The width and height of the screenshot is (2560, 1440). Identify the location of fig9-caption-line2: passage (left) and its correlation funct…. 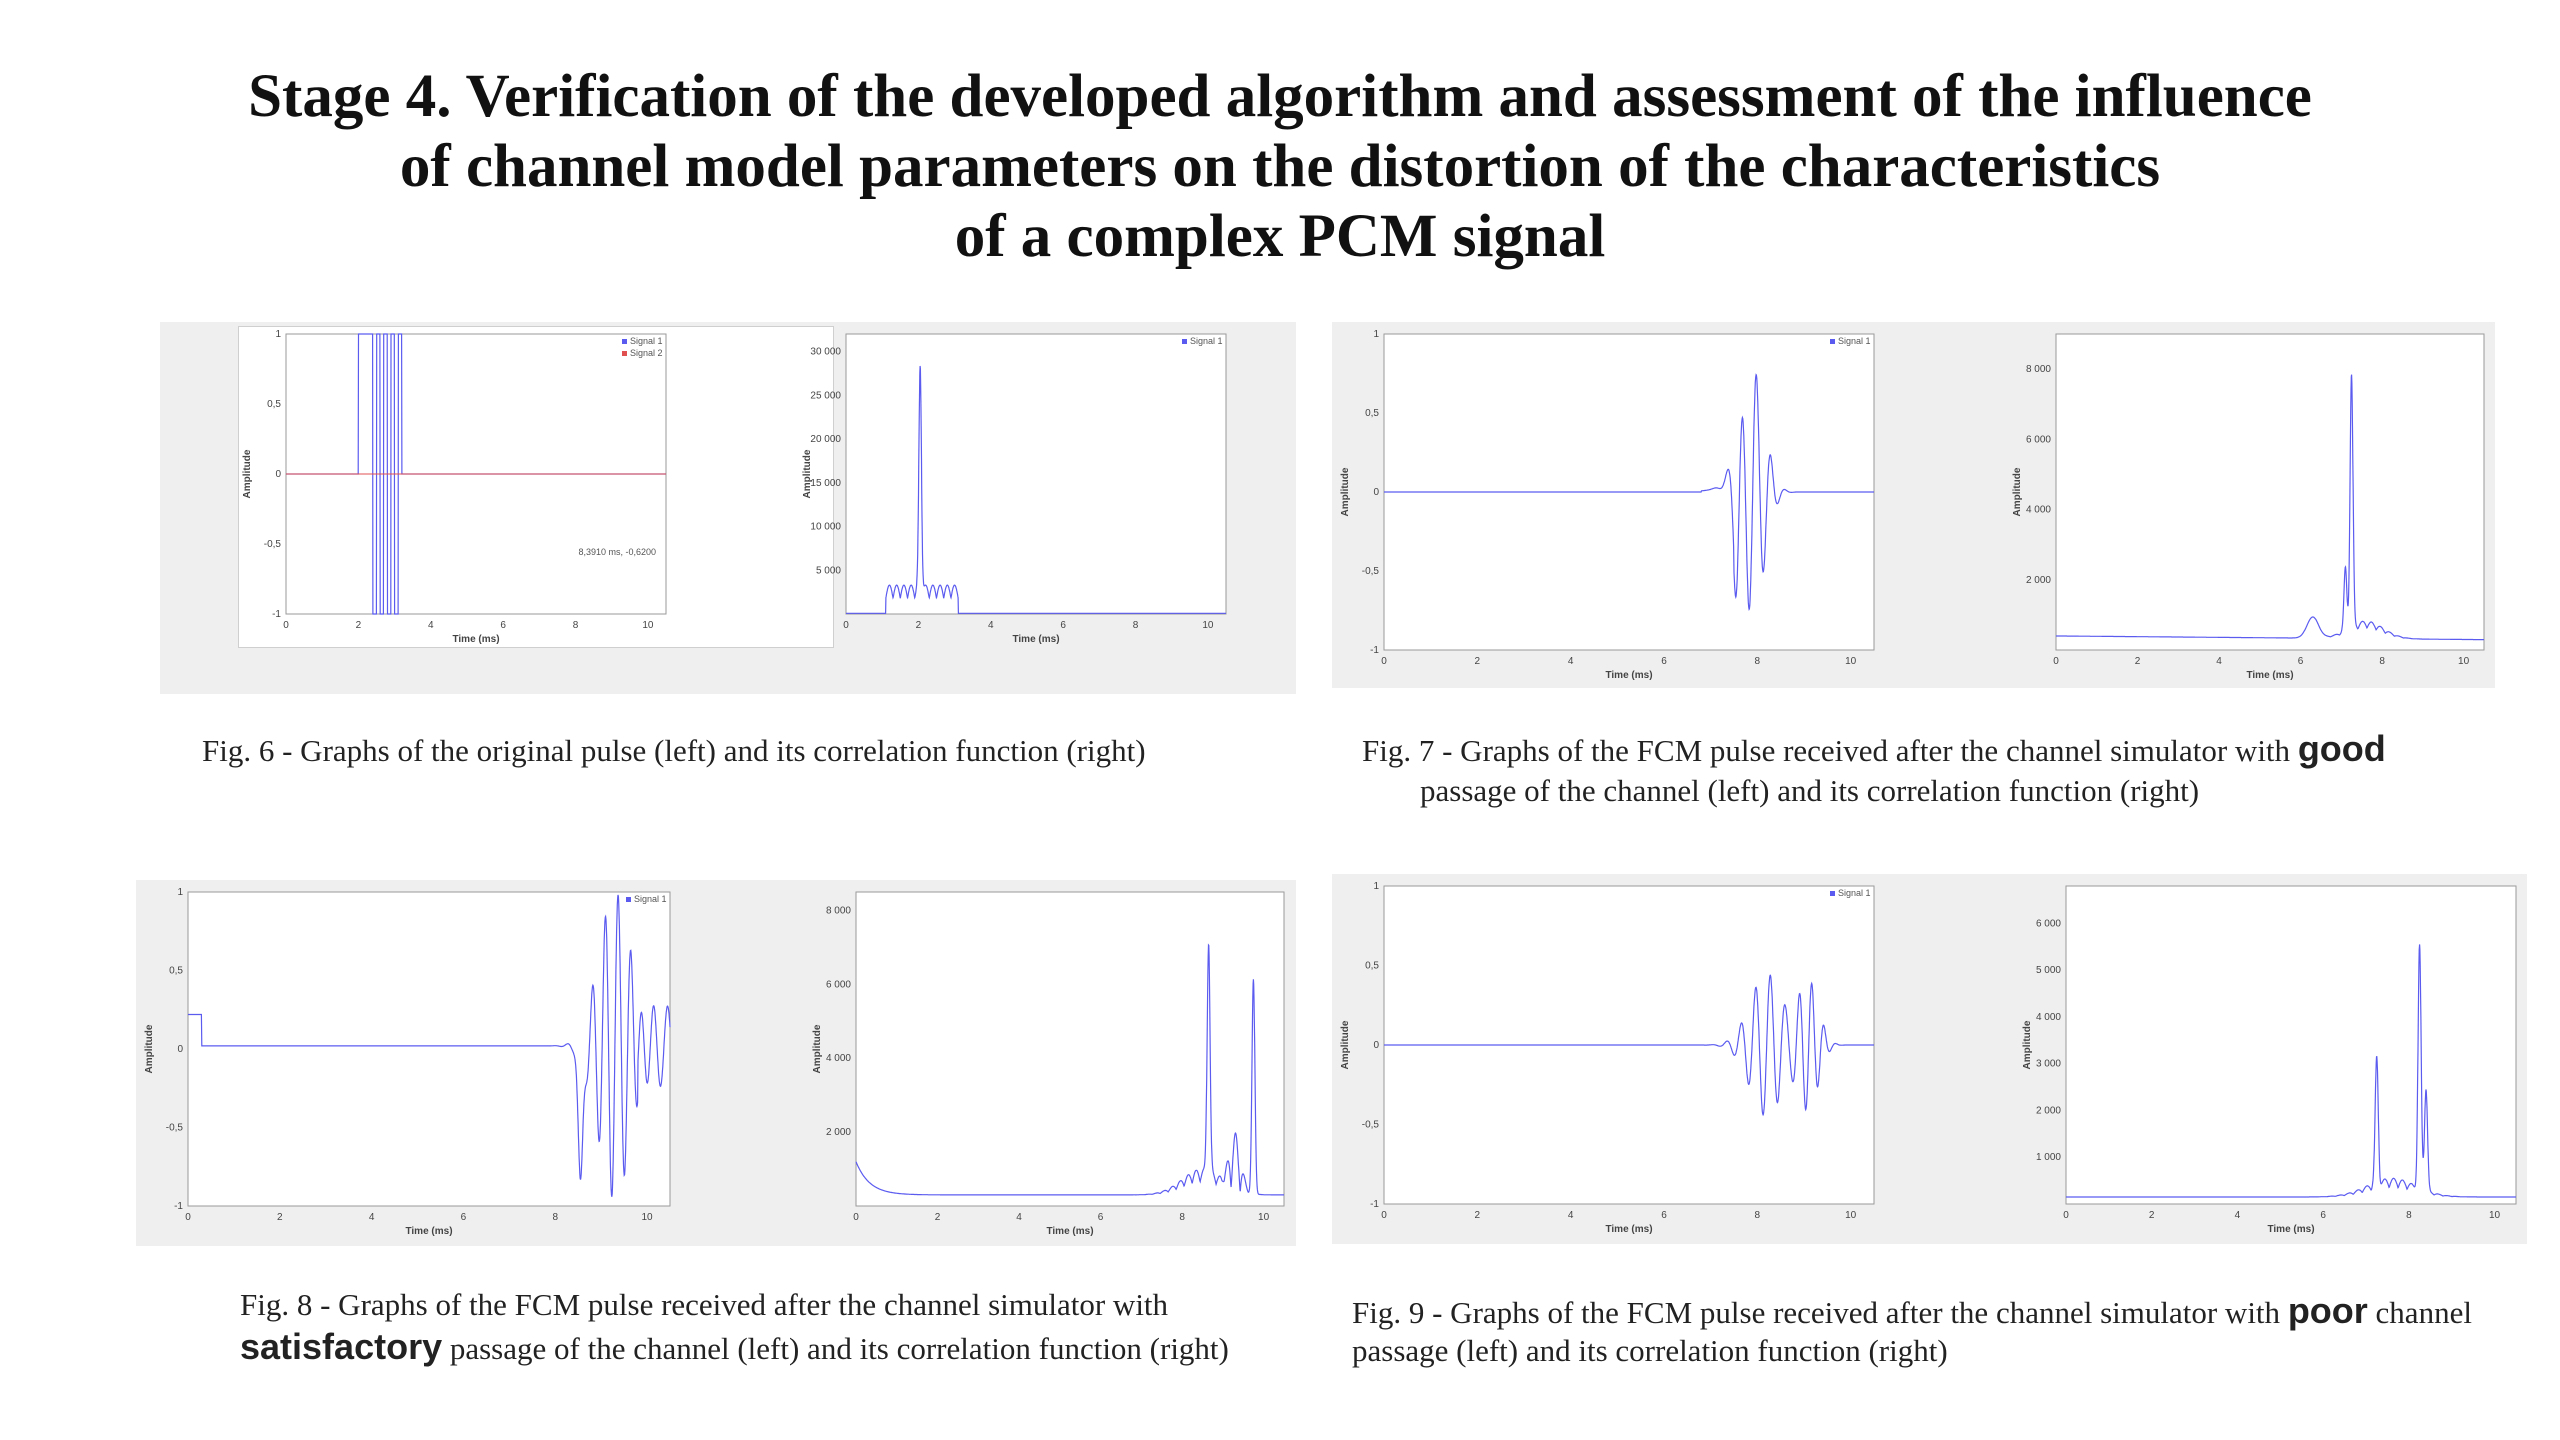
(1650, 1350).